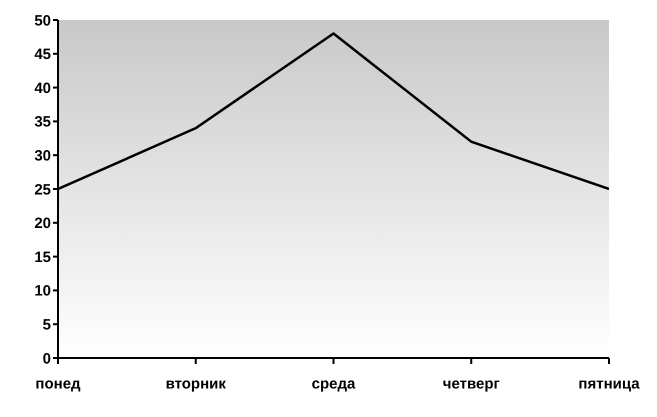  What do you see at coordinates (471, 384) in the screenshot?
I see `x-tick-label: четверг` at bounding box center [471, 384].